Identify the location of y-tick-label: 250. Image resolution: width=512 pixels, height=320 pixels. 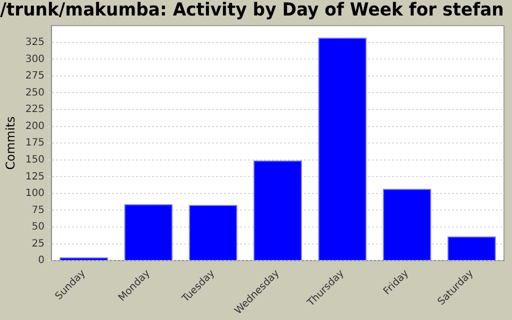
(34, 92).